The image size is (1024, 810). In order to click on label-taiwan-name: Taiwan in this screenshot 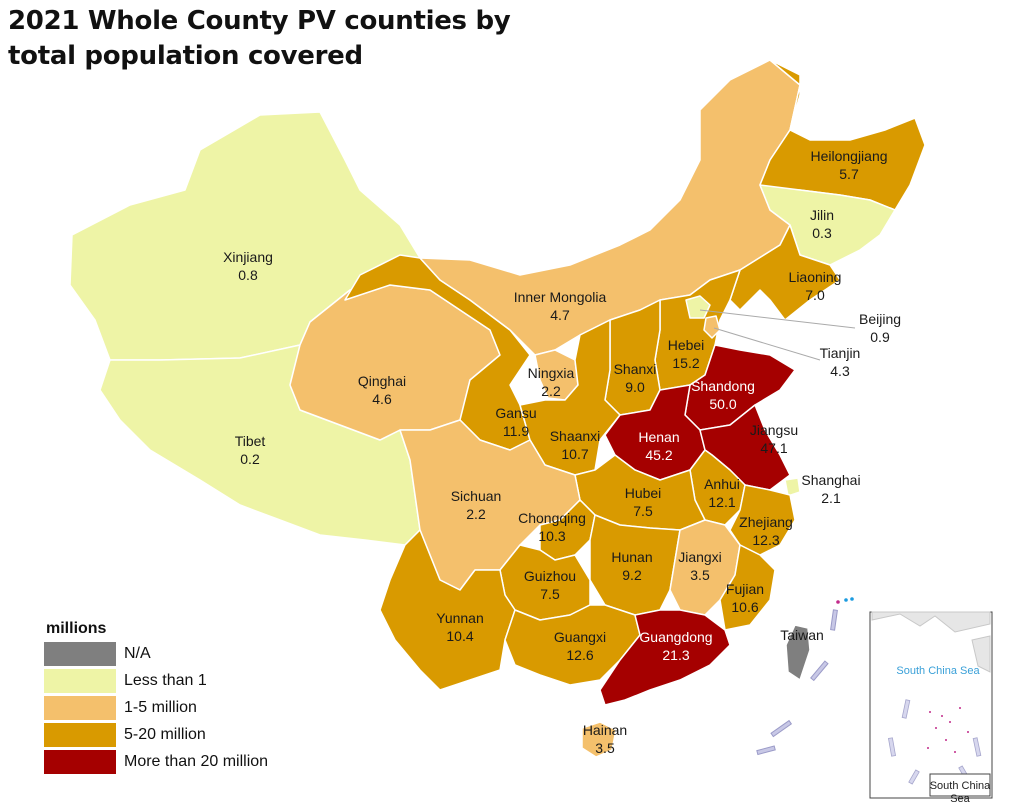, I will do `click(802, 635)`.